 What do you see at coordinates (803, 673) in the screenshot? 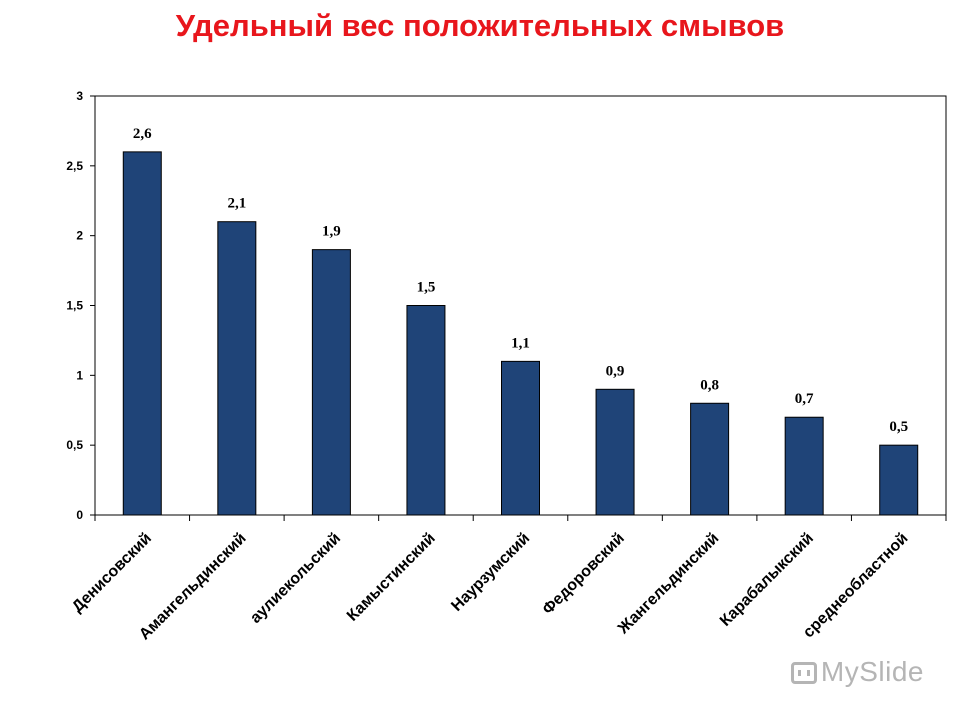
I see `slides-icon` at bounding box center [803, 673].